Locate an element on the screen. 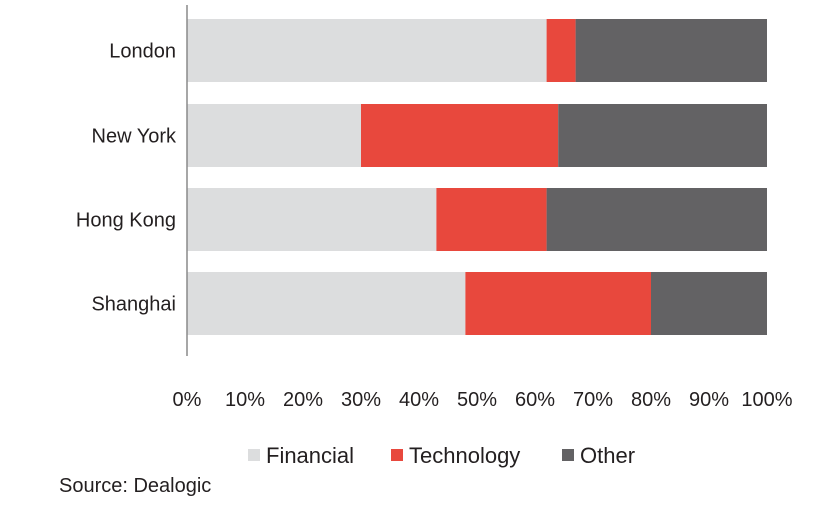  x-tick-label-0: 0% is located at coordinates (187, 400).